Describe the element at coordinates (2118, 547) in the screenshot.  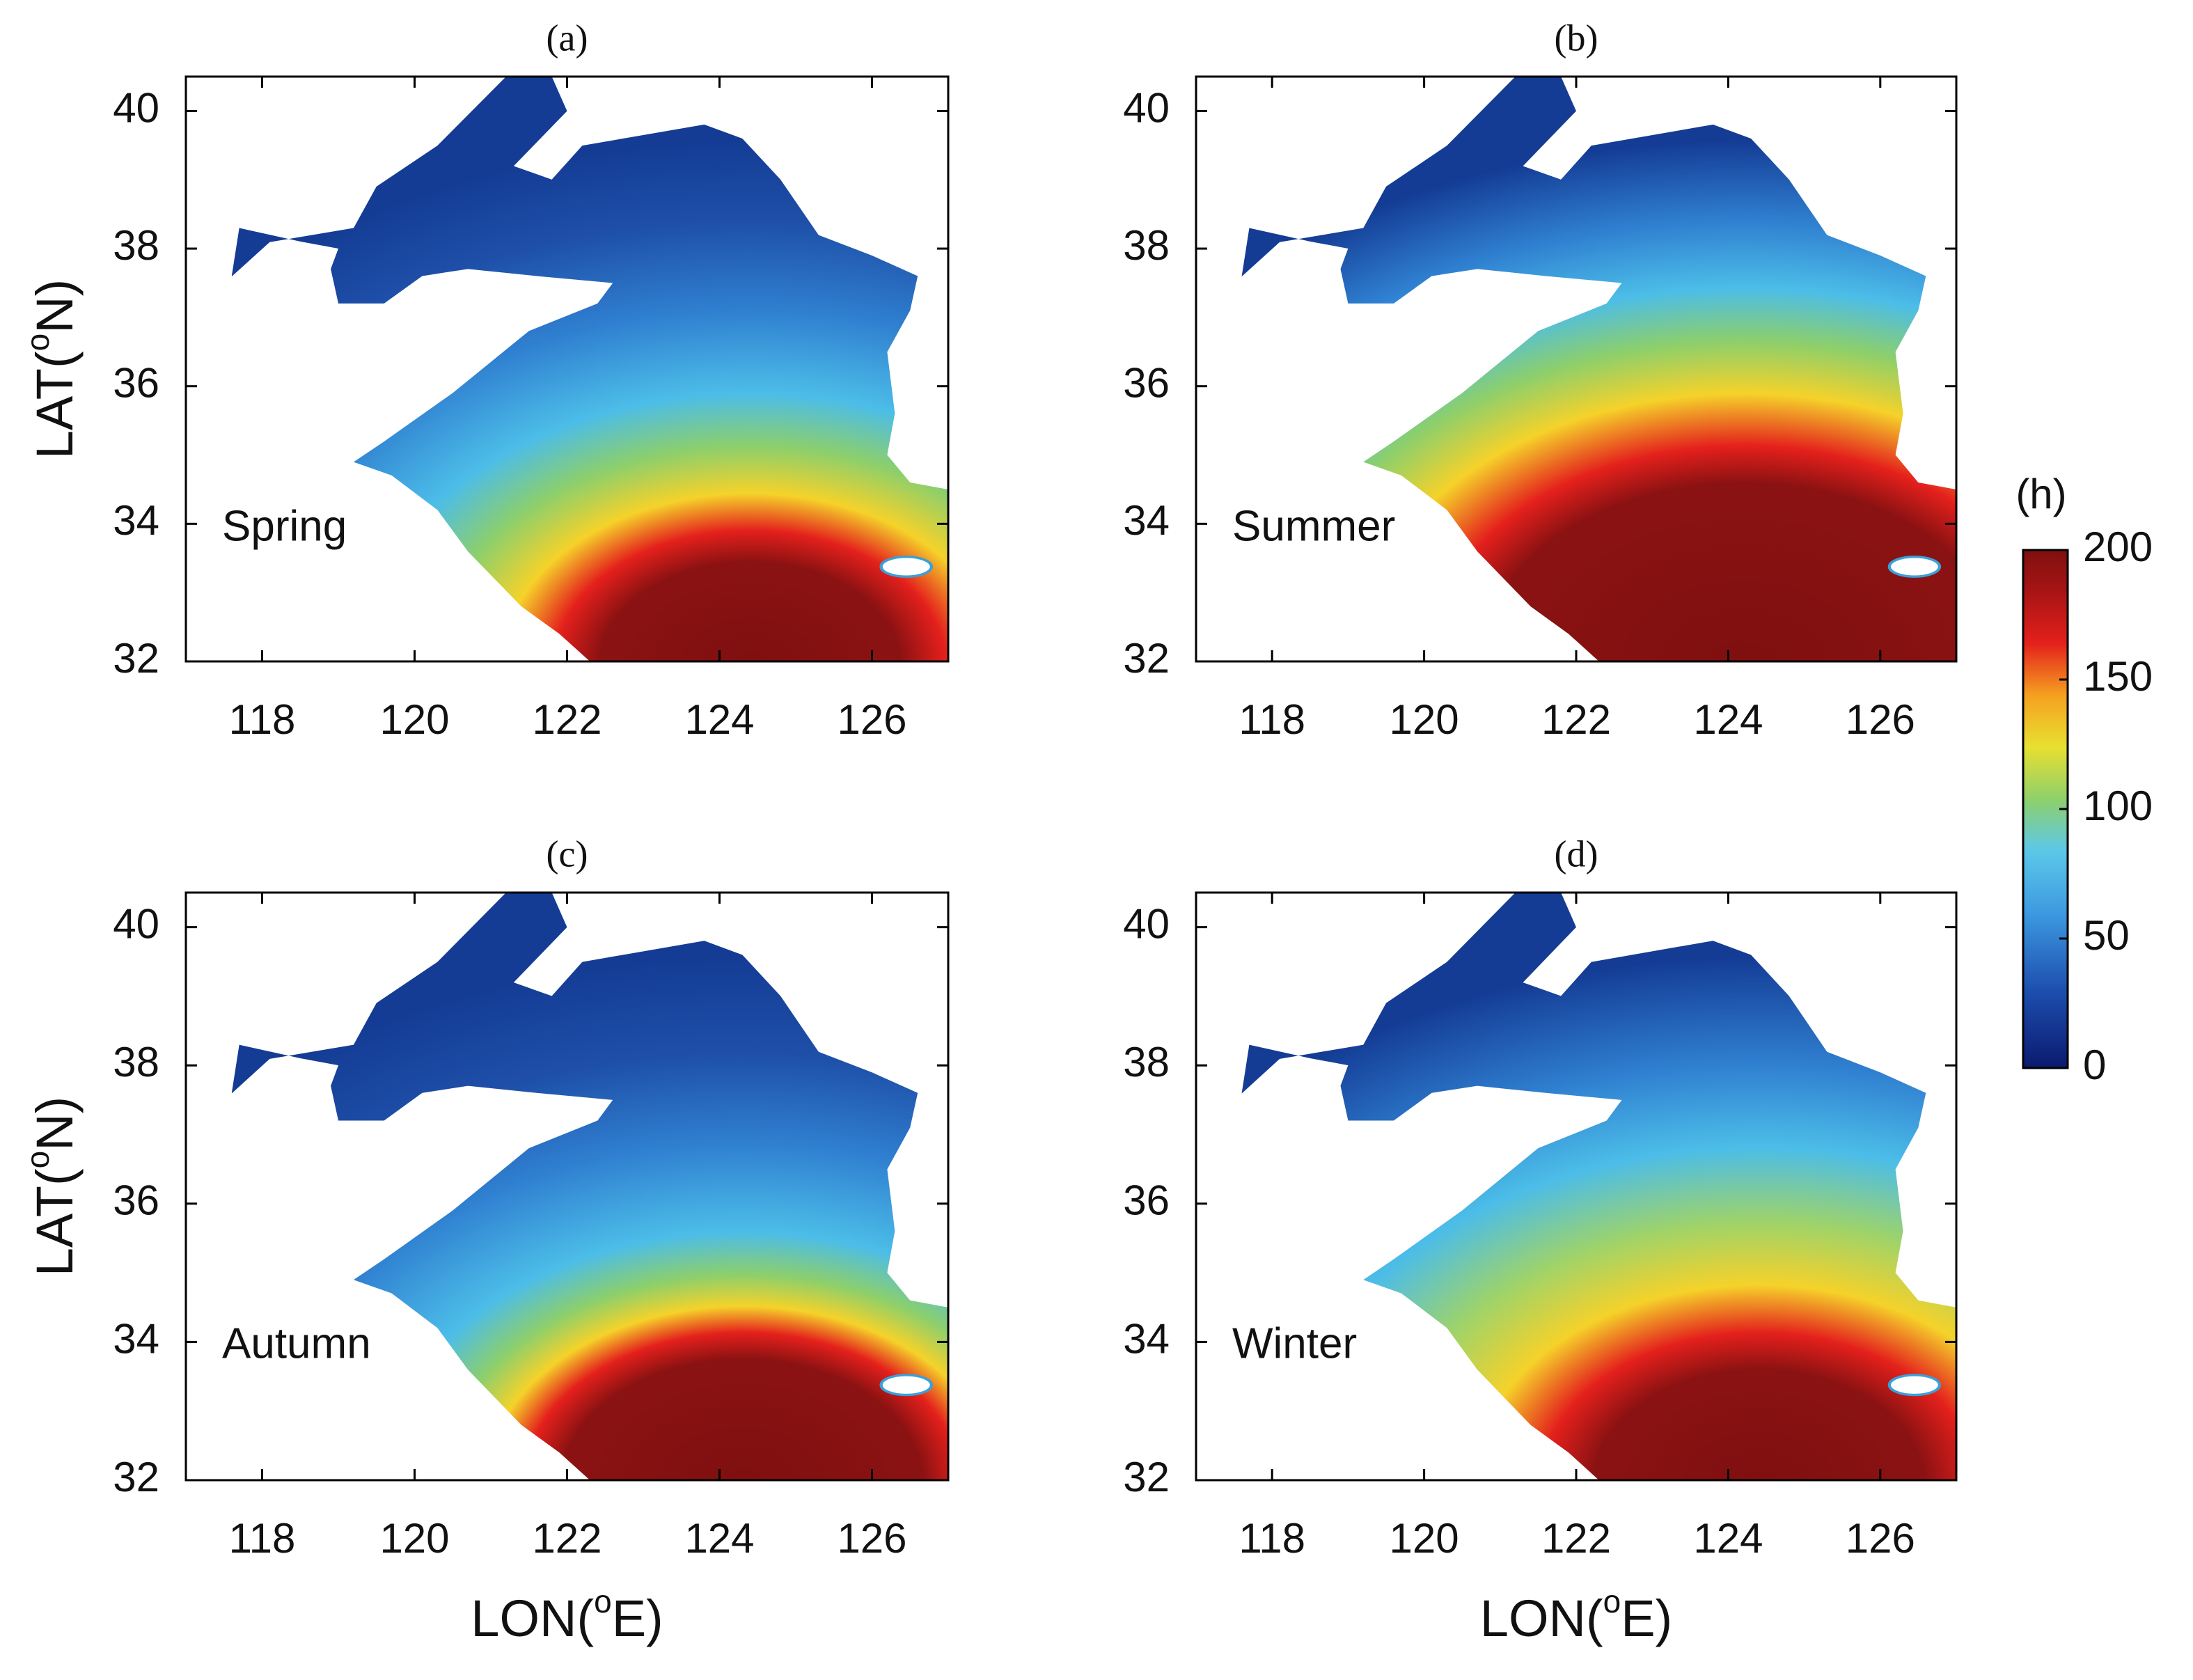
I see `colorbar-tick-label: 200` at that location.